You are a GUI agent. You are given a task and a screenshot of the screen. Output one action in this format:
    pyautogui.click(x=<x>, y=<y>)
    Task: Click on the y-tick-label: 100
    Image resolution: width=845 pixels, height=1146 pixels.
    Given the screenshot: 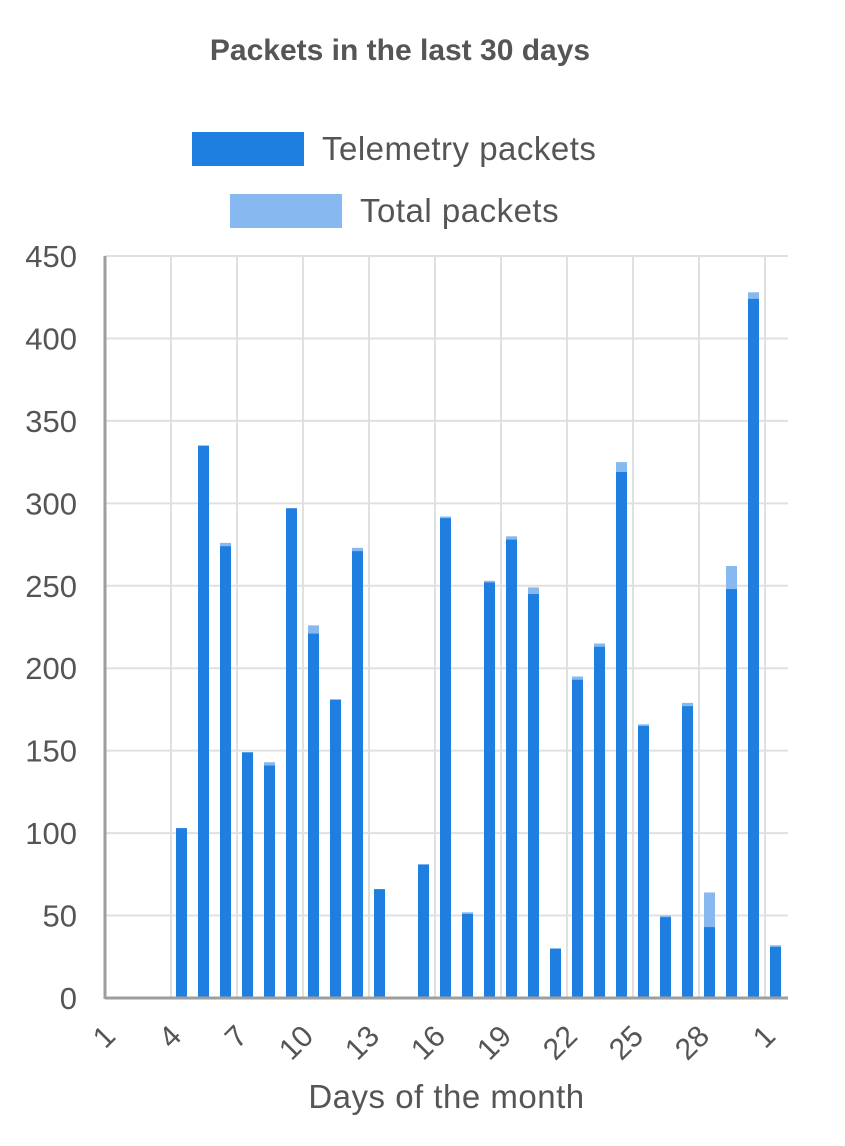 What is the action you would take?
    pyautogui.click(x=51, y=833)
    